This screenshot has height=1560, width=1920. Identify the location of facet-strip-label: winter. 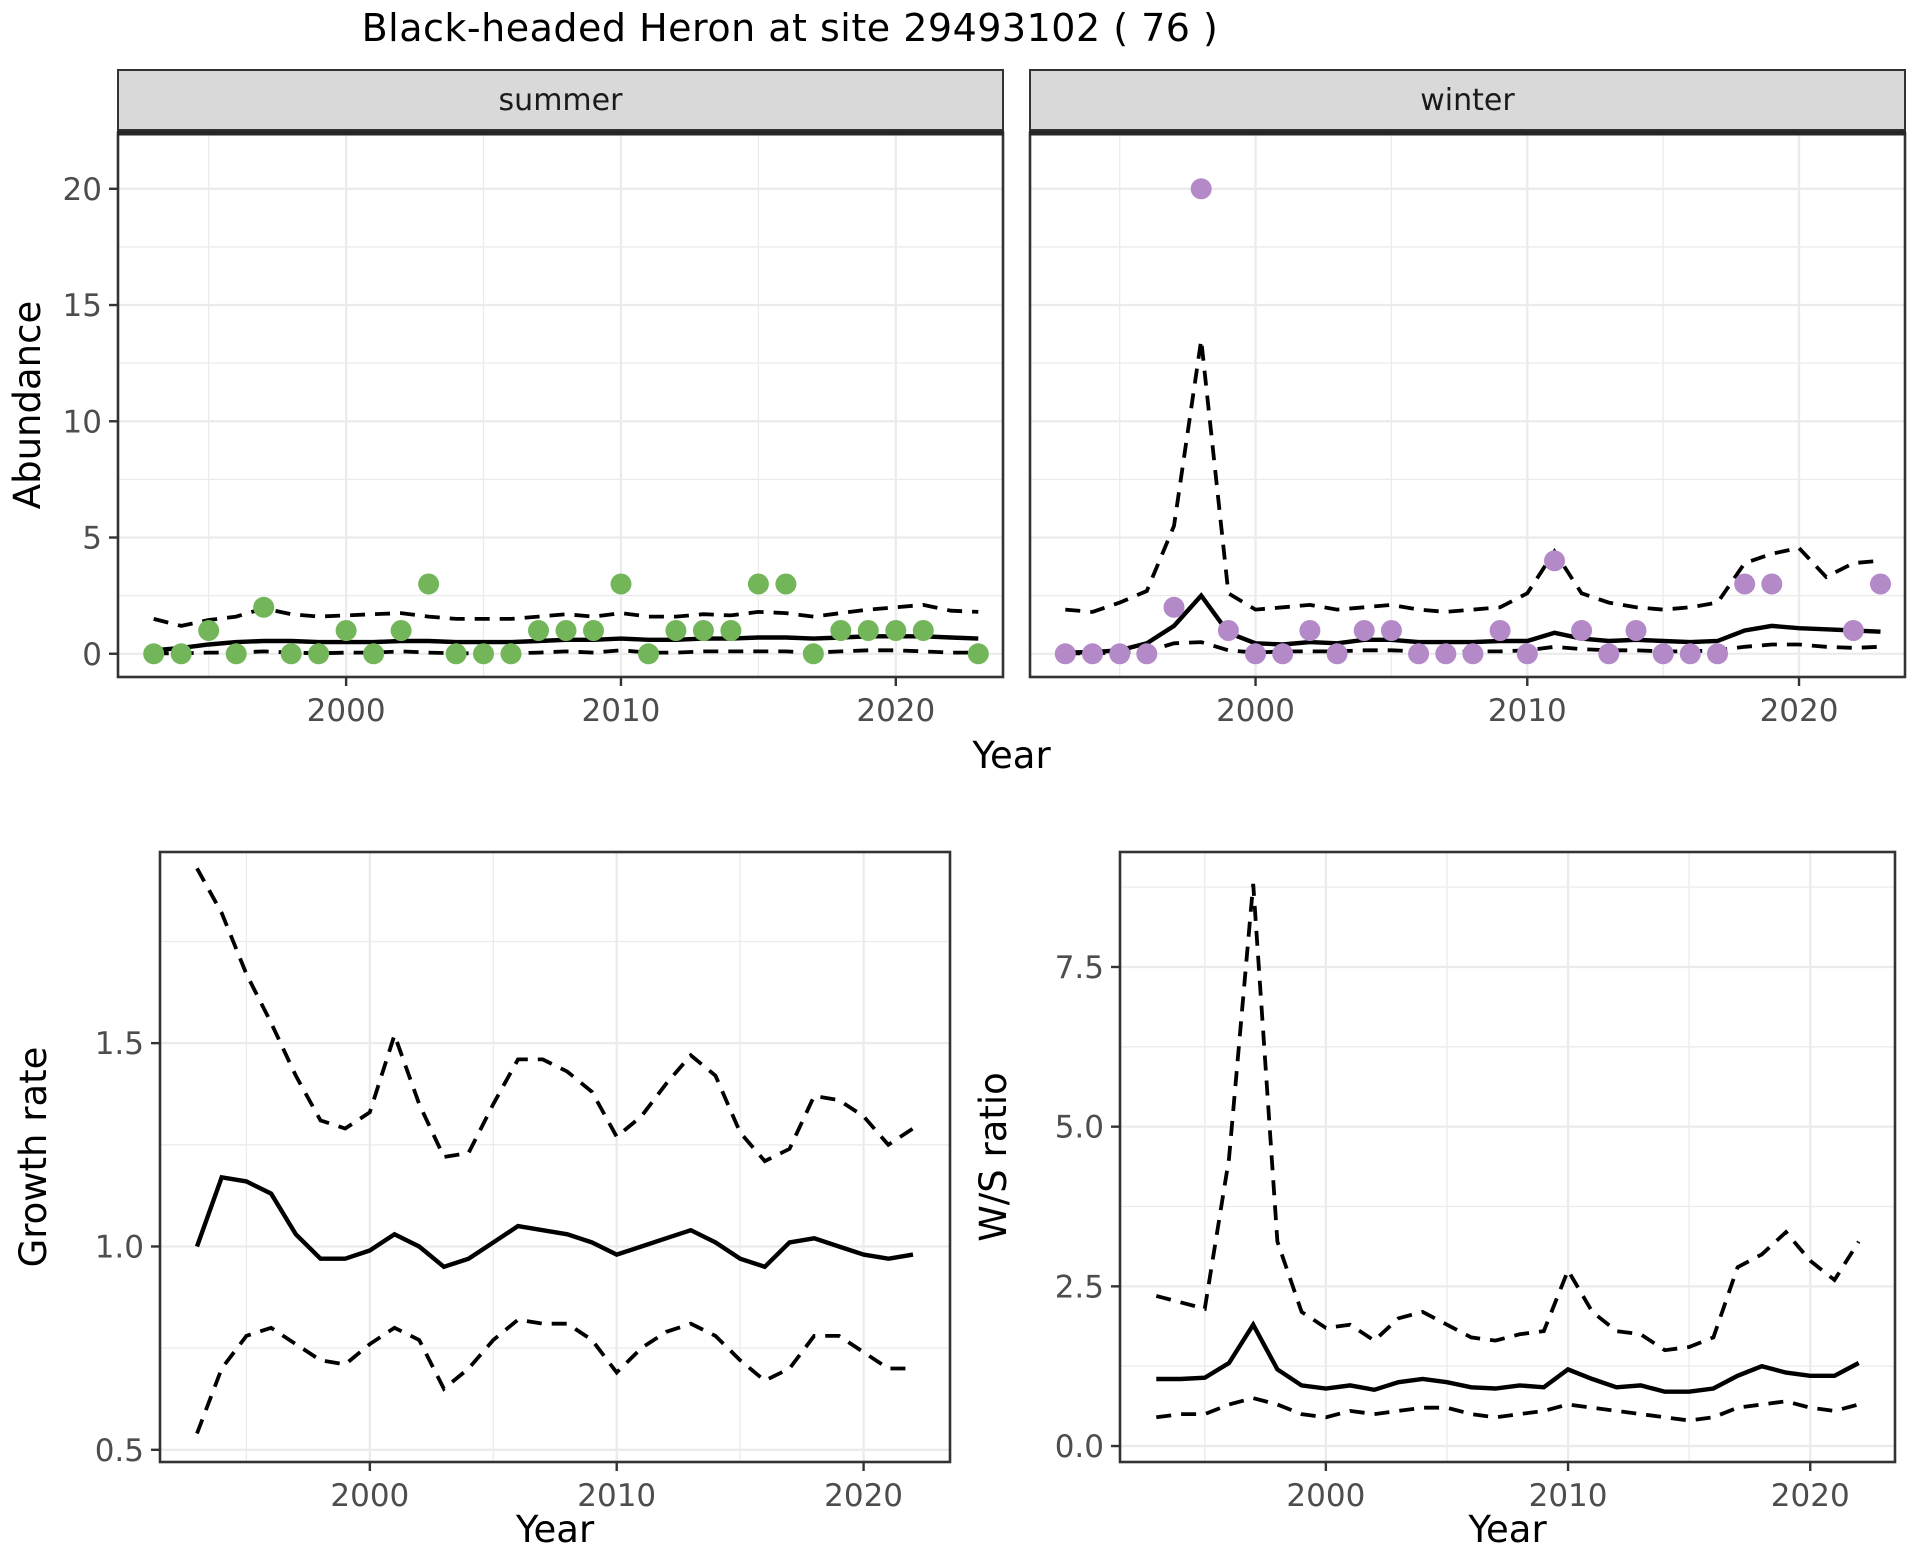
(1467, 100).